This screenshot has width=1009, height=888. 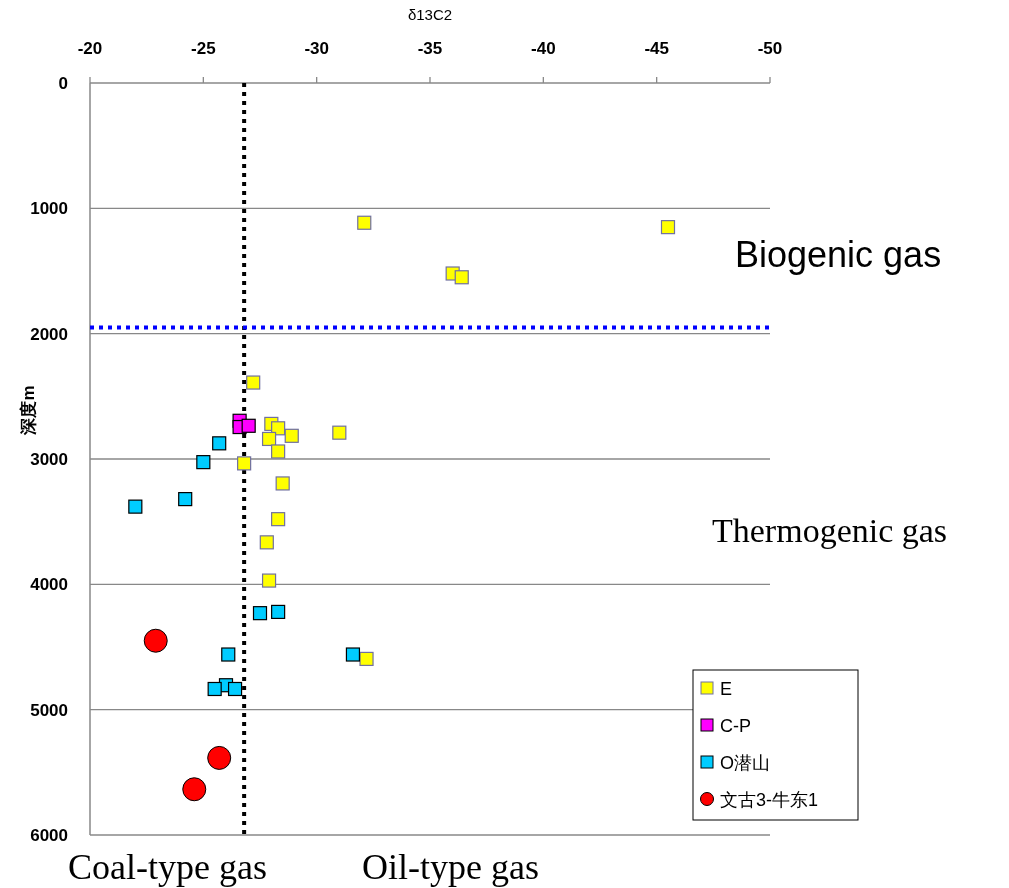 What do you see at coordinates (49, 459) in the screenshot?
I see `y-tick-label: 3000` at bounding box center [49, 459].